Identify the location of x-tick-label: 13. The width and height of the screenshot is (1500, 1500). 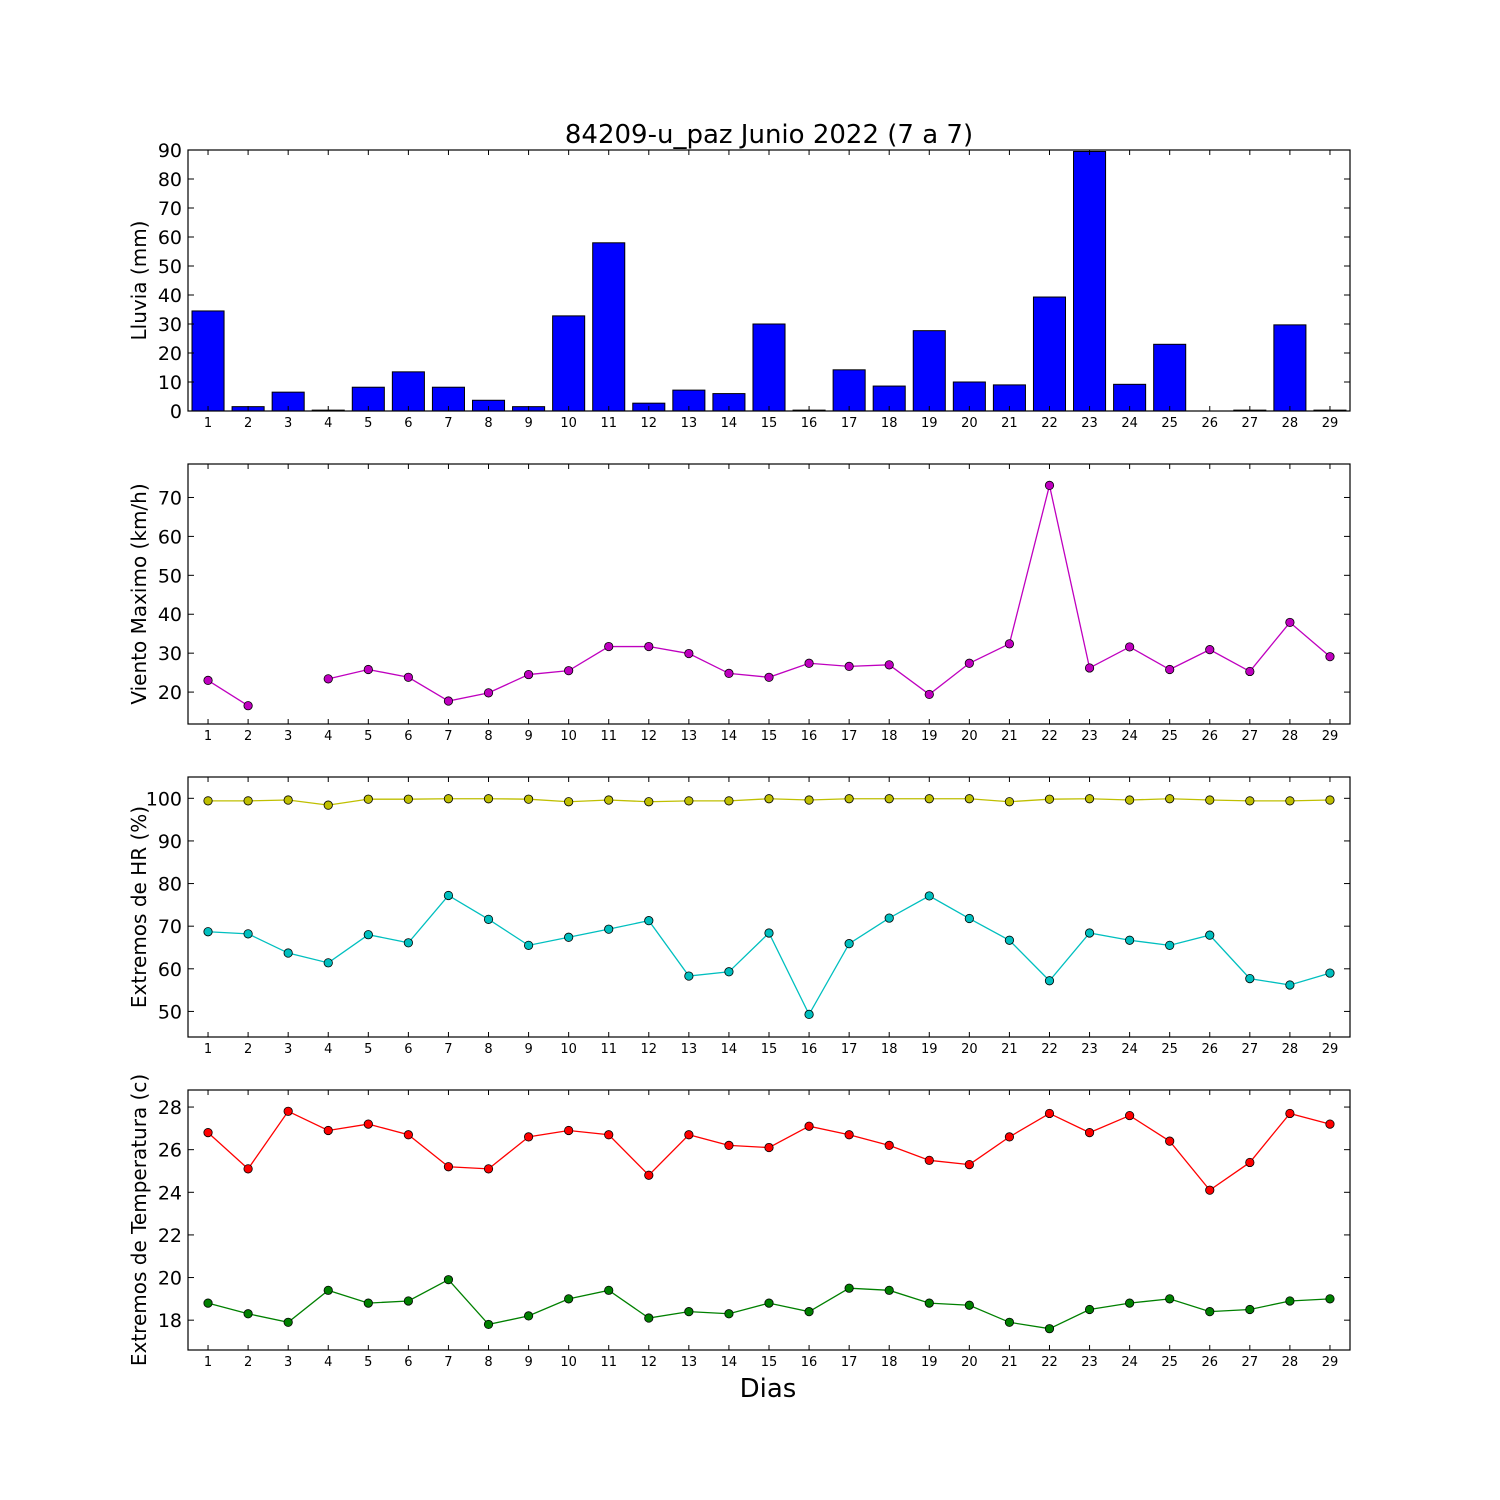
(689, 423).